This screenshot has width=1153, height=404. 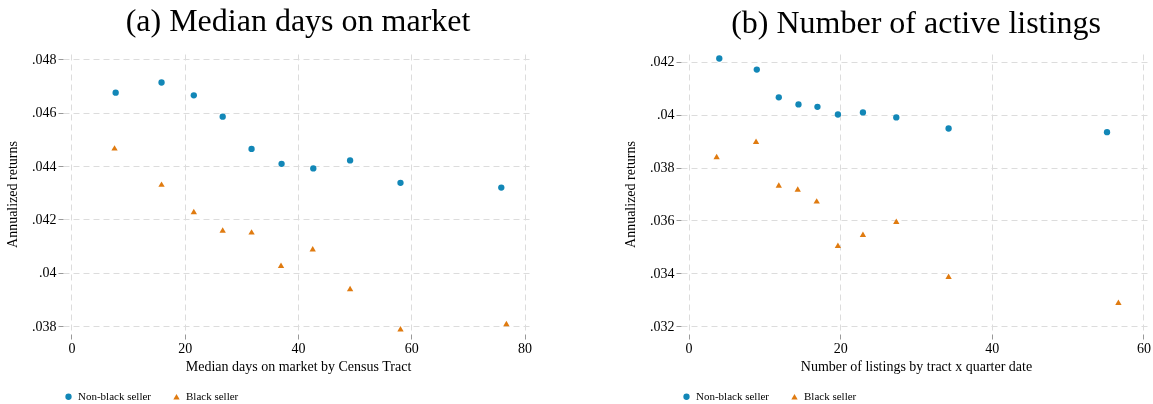 What do you see at coordinates (525, 348) in the screenshot?
I see `x-tick-label: 80` at bounding box center [525, 348].